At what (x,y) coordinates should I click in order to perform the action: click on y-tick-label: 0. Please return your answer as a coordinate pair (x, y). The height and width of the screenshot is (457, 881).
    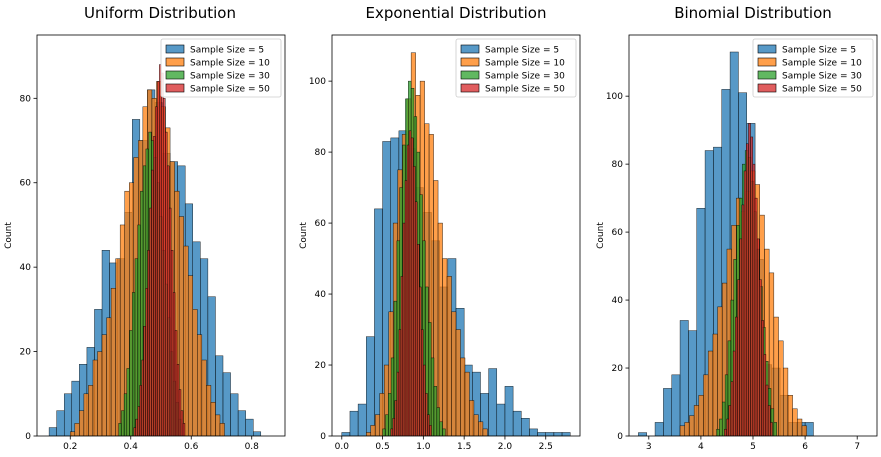
    Looking at the image, I should click on (28, 437).